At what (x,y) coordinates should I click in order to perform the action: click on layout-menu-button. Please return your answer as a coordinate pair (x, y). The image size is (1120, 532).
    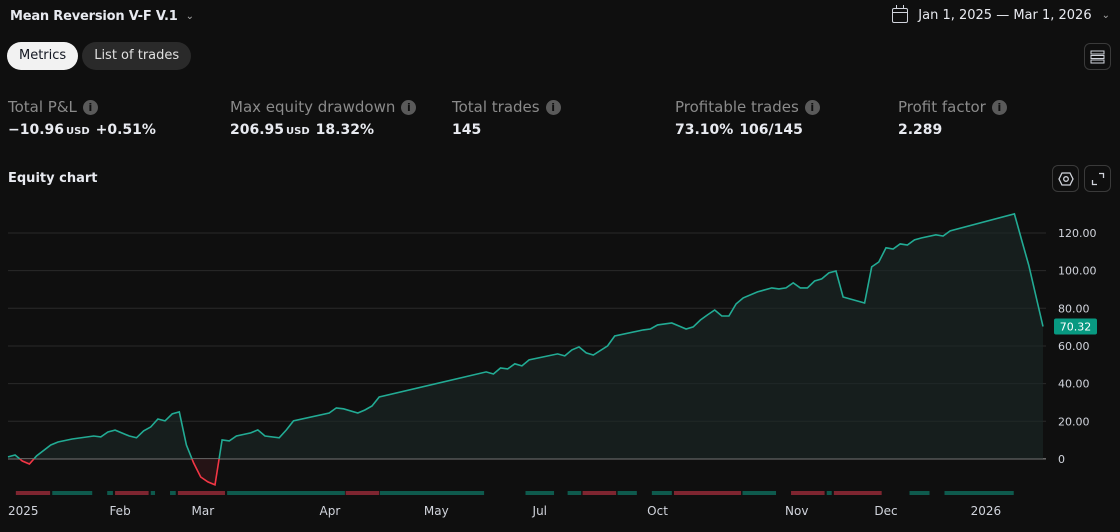
    Looking at the image, I should click on (1097, 56).